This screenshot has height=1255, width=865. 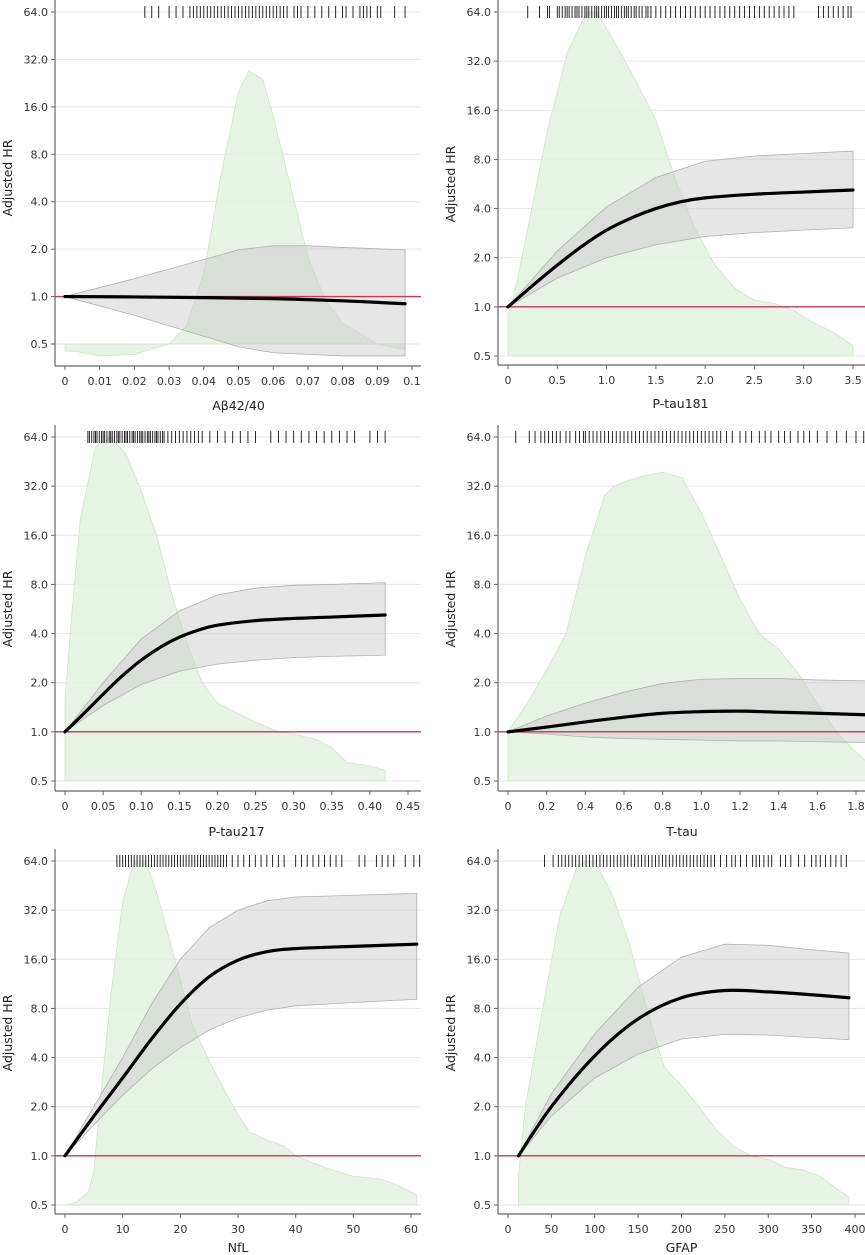 What do you see at coordinates (558, 380) in the screenshot?
I see `x-tick-label: 0.5` at bounding box center [558, 380].